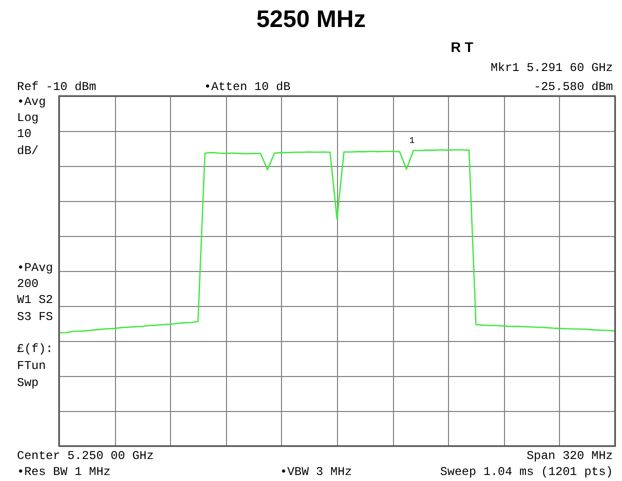 This screenshot has height=481, width=622. What do you see at coordinates (56, 87) in the screenshot?
I see `text: Ref -10 dBm` at bounding box center [56, 87].